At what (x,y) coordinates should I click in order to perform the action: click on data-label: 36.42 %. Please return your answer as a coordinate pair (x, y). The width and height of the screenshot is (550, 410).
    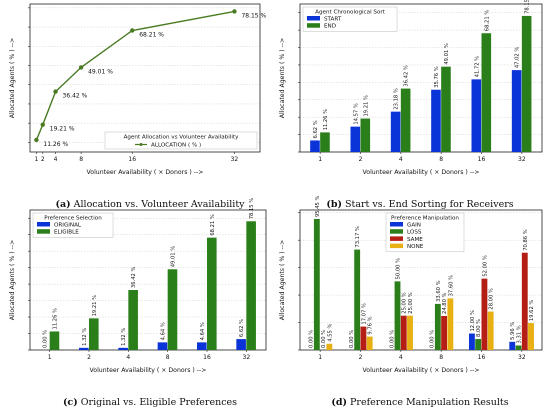
    Looking at the image, I should click on (75, 96).